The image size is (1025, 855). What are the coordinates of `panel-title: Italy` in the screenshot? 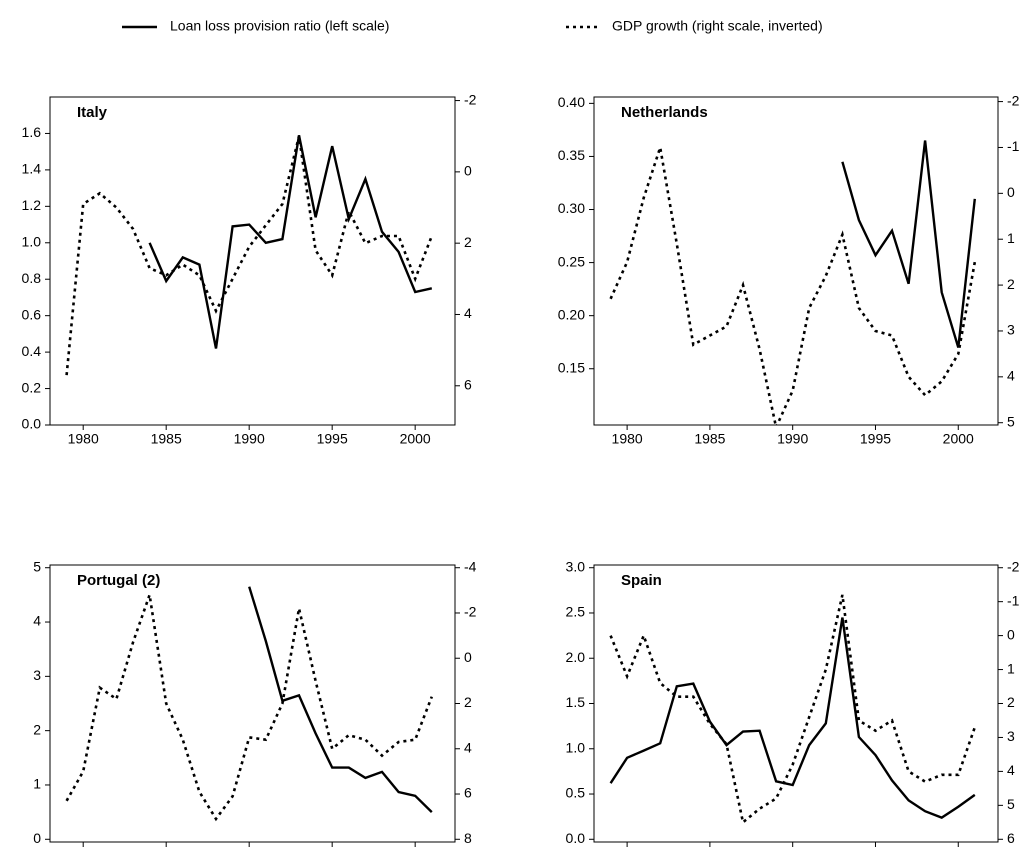 It's located at (92, 112).